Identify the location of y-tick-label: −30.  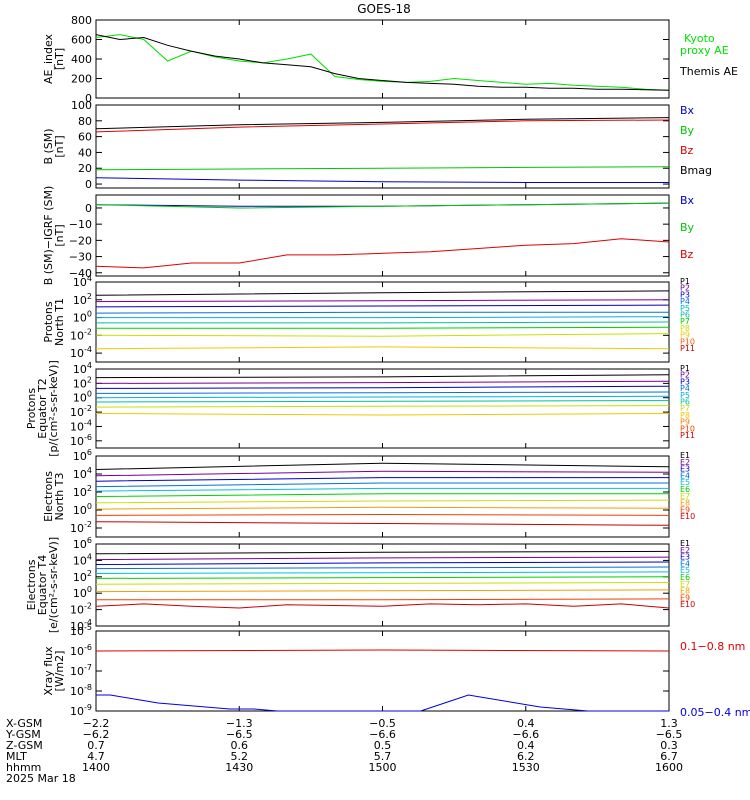
(80, 257).